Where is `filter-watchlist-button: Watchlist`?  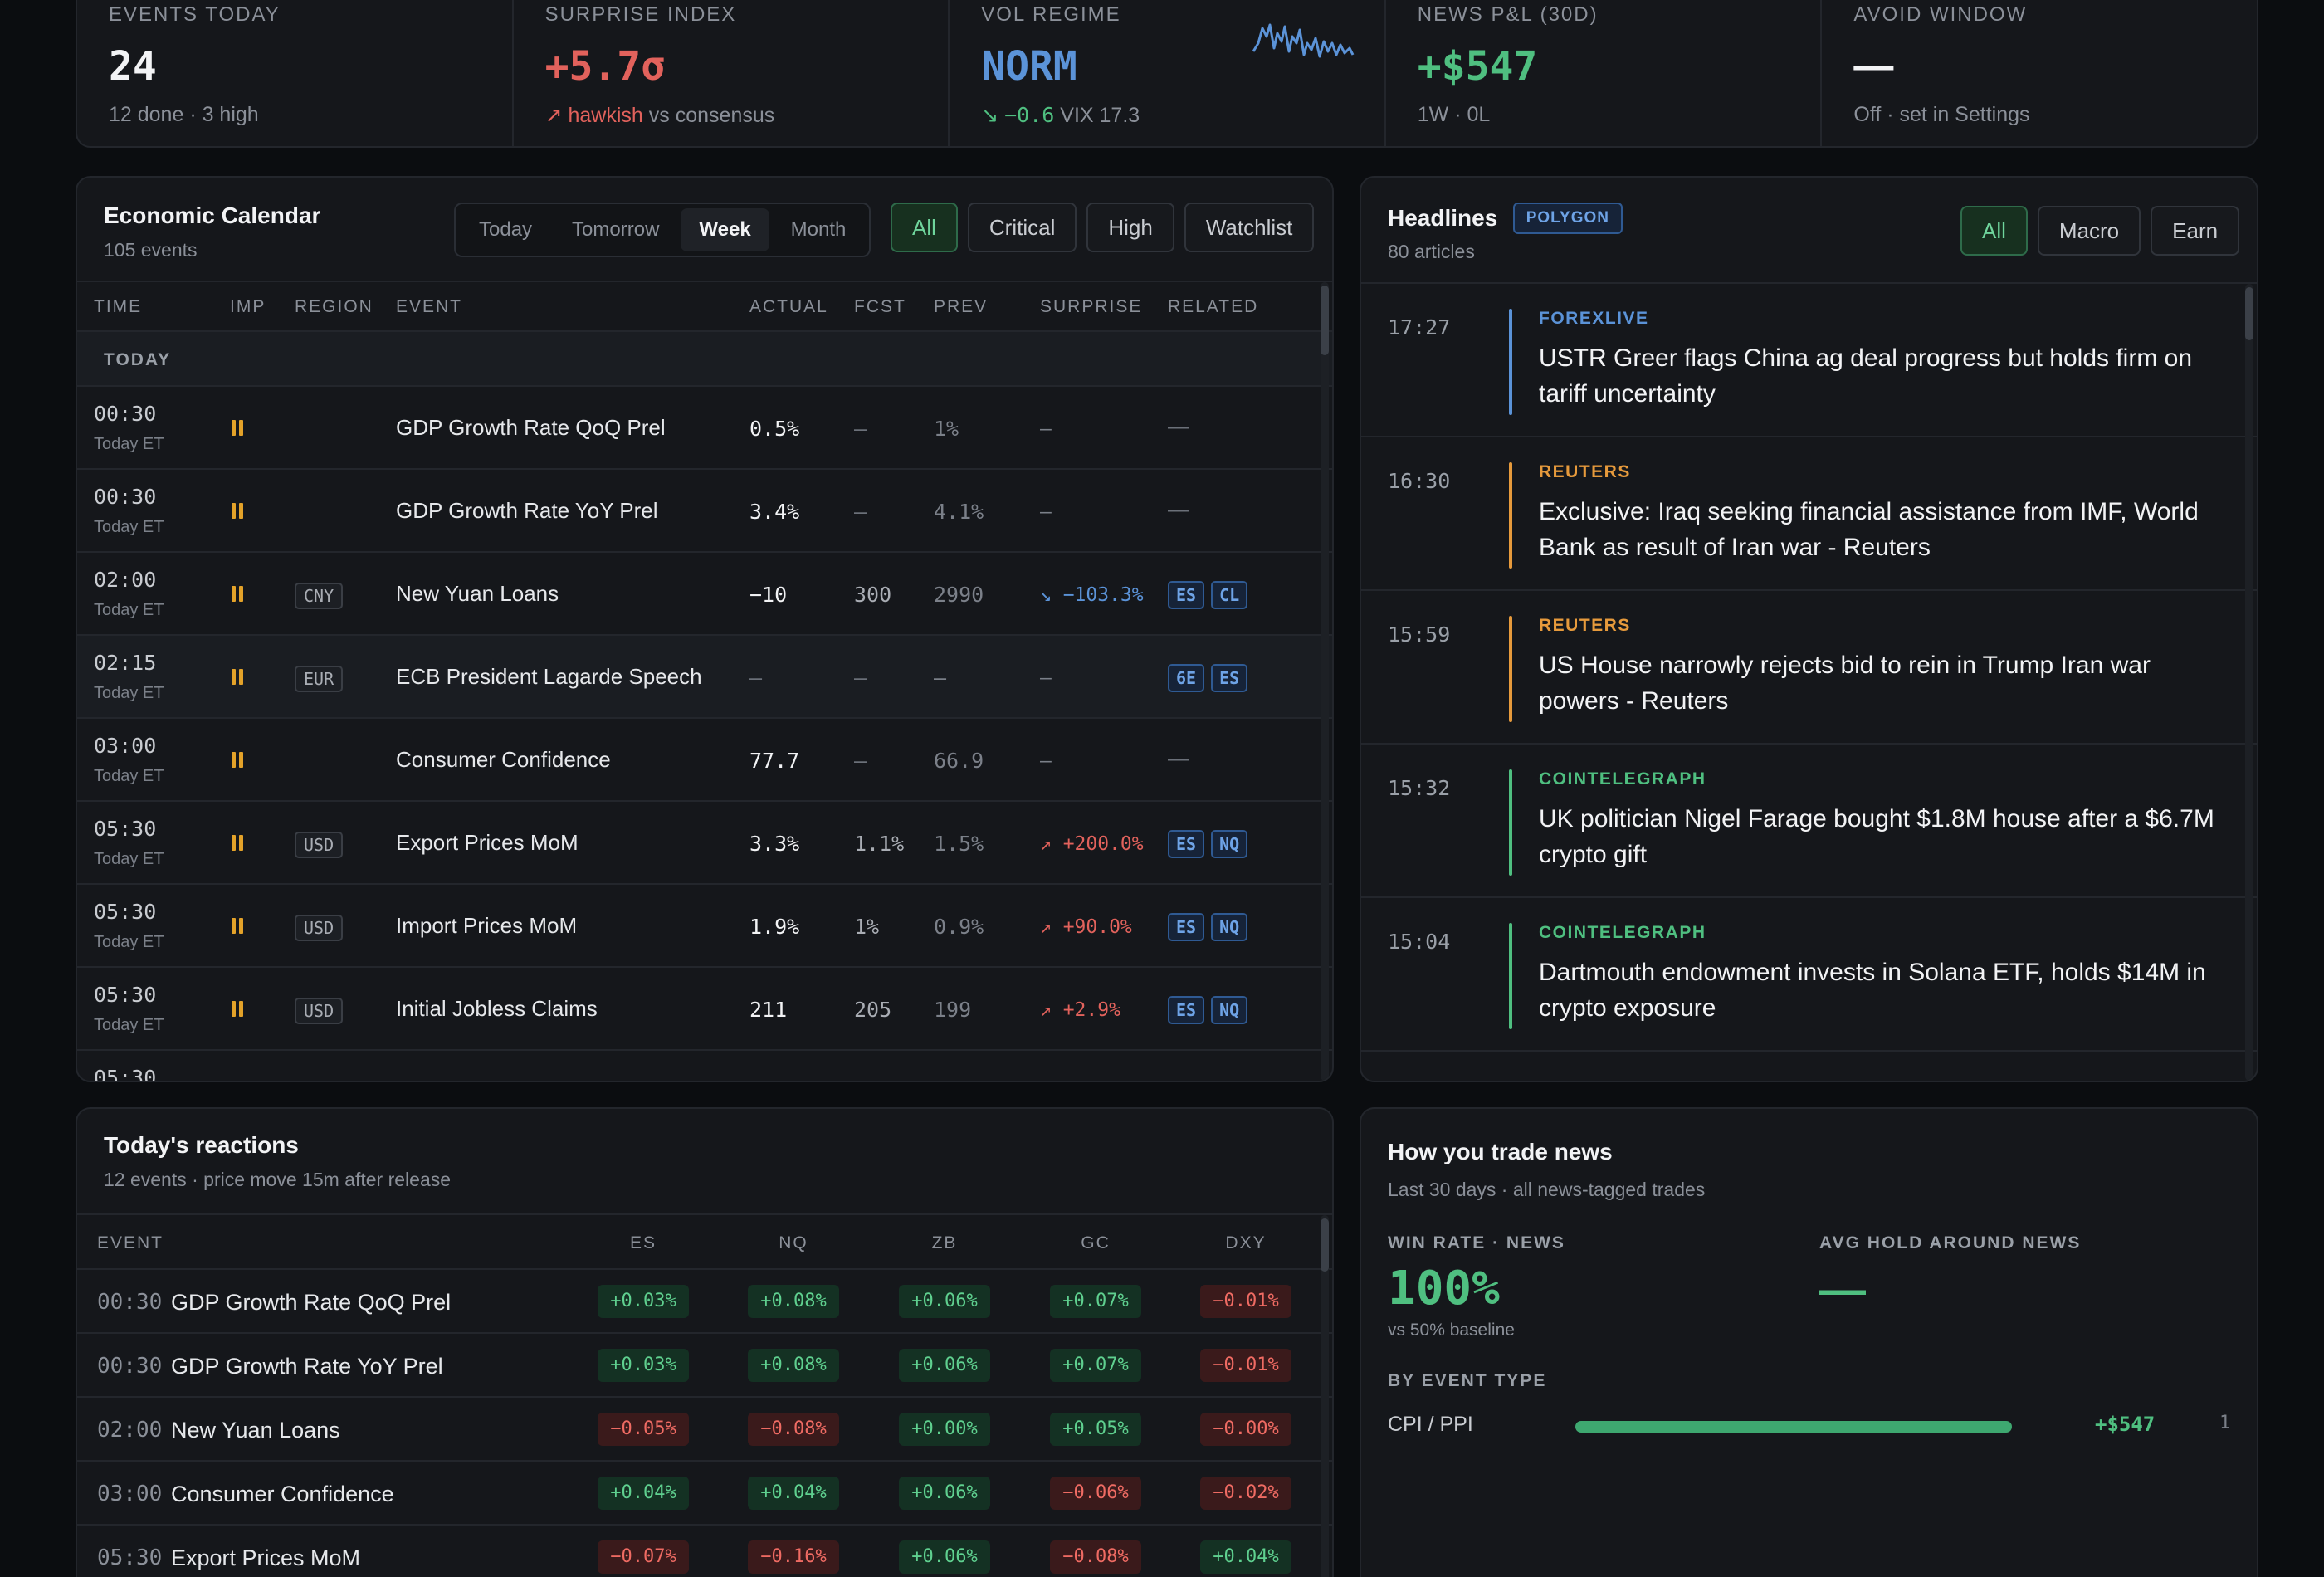
filter-watchlist-button: Watchlist is located at coordinates (1249, 228).